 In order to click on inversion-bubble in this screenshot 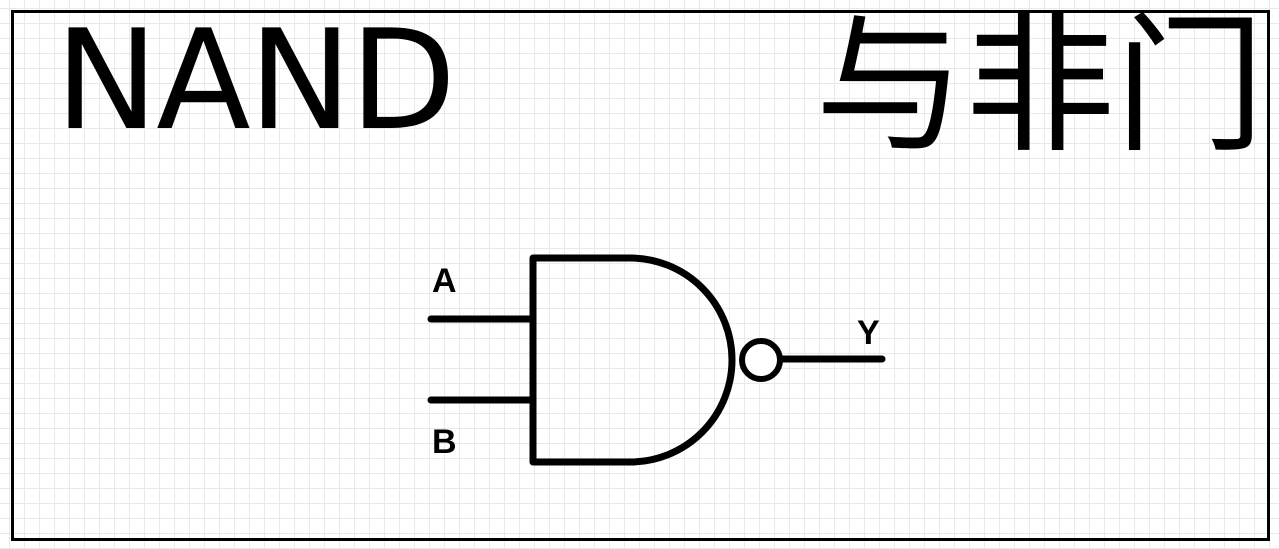, I will do `click(761, 360)`.